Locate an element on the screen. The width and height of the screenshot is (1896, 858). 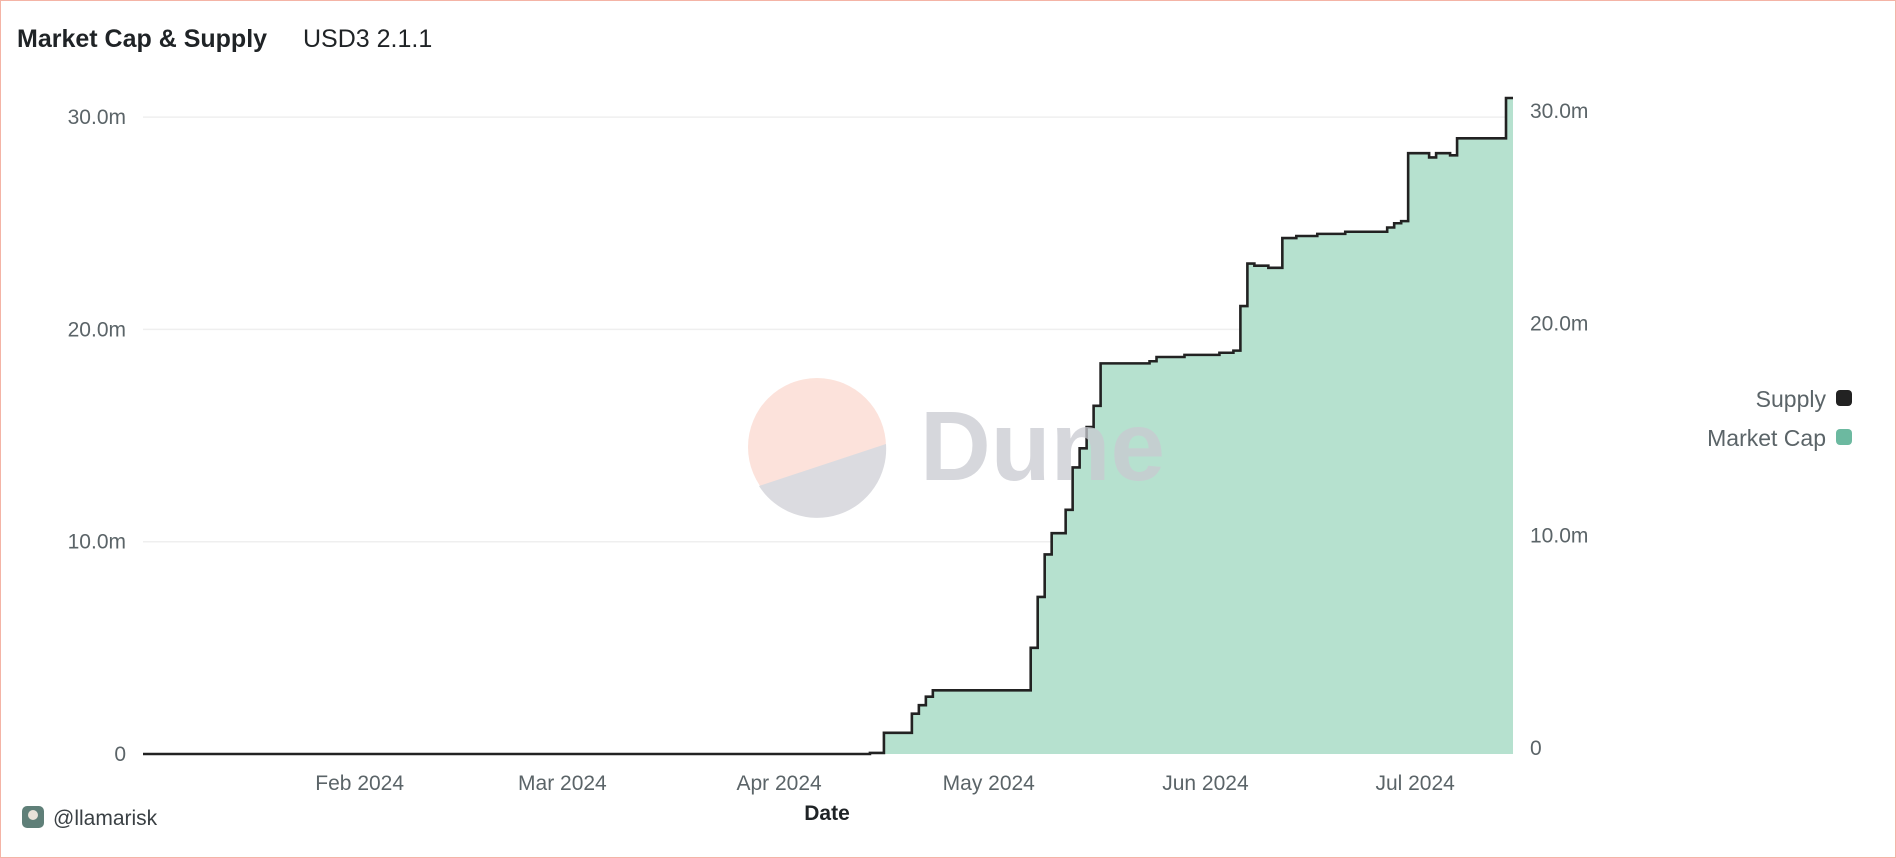
legend-swatch-market-cap is located at coordinates (1844, 437).